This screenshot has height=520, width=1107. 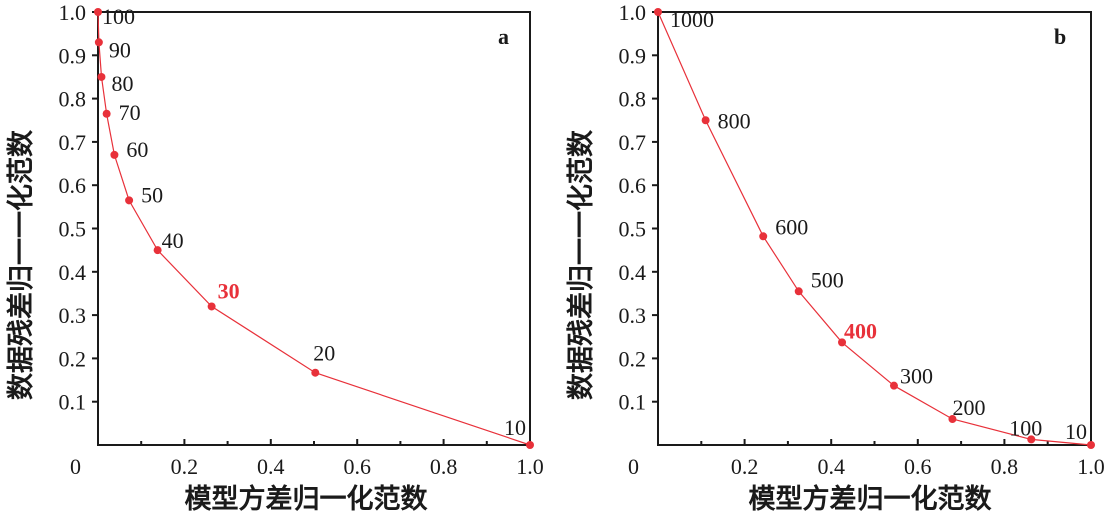 What do you see at coordinates (692, 19) in the screenshot?
I see `point-label: 1000` at bounding box center [692, 19].